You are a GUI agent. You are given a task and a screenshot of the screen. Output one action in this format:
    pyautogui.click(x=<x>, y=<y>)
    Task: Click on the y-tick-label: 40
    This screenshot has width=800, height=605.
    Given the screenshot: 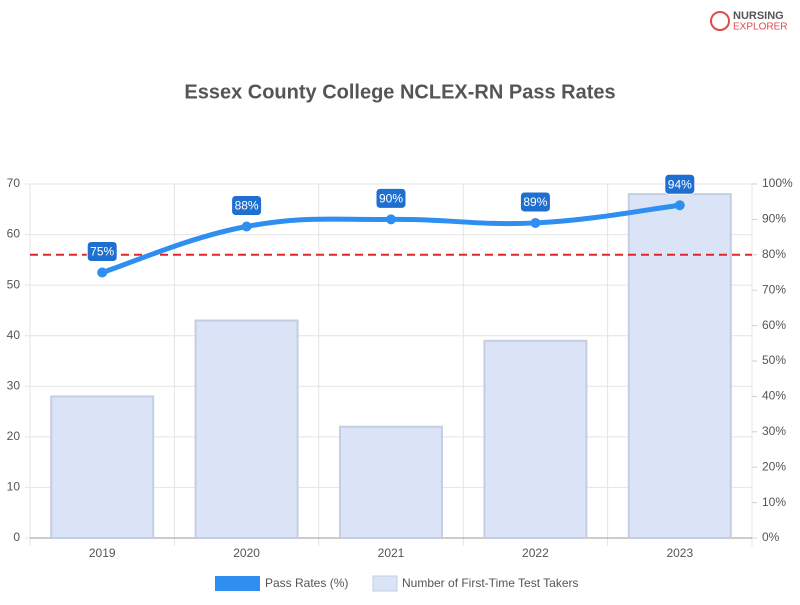 What is the action you would take?
    pyautogui.click(x=14, y=335)
    